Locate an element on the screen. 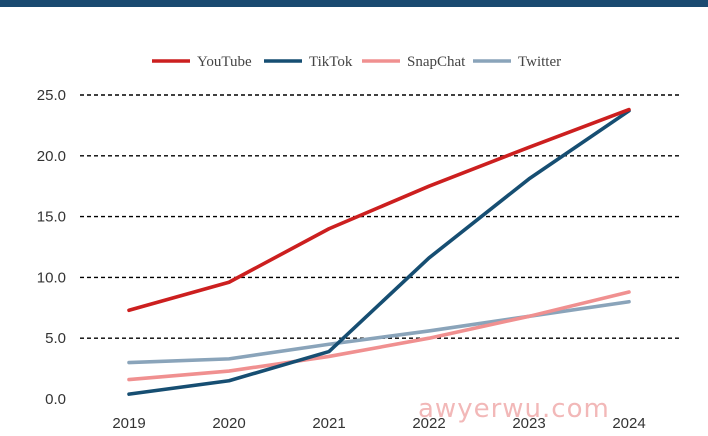 The width and height of the screenshot is (708, 436). y-tick-label: 0.0 is located at coordinates (55, 399).